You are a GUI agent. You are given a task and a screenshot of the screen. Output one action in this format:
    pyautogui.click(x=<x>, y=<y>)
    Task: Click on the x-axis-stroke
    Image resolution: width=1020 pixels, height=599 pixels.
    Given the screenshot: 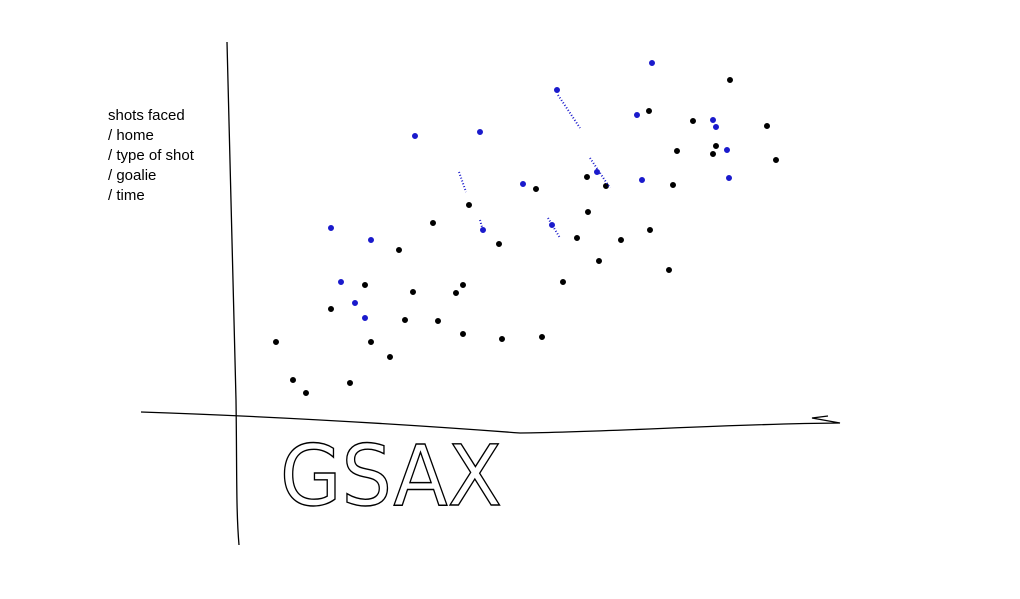 What is the action you would take?
    pyautogui.click(x=490, y=422)
    